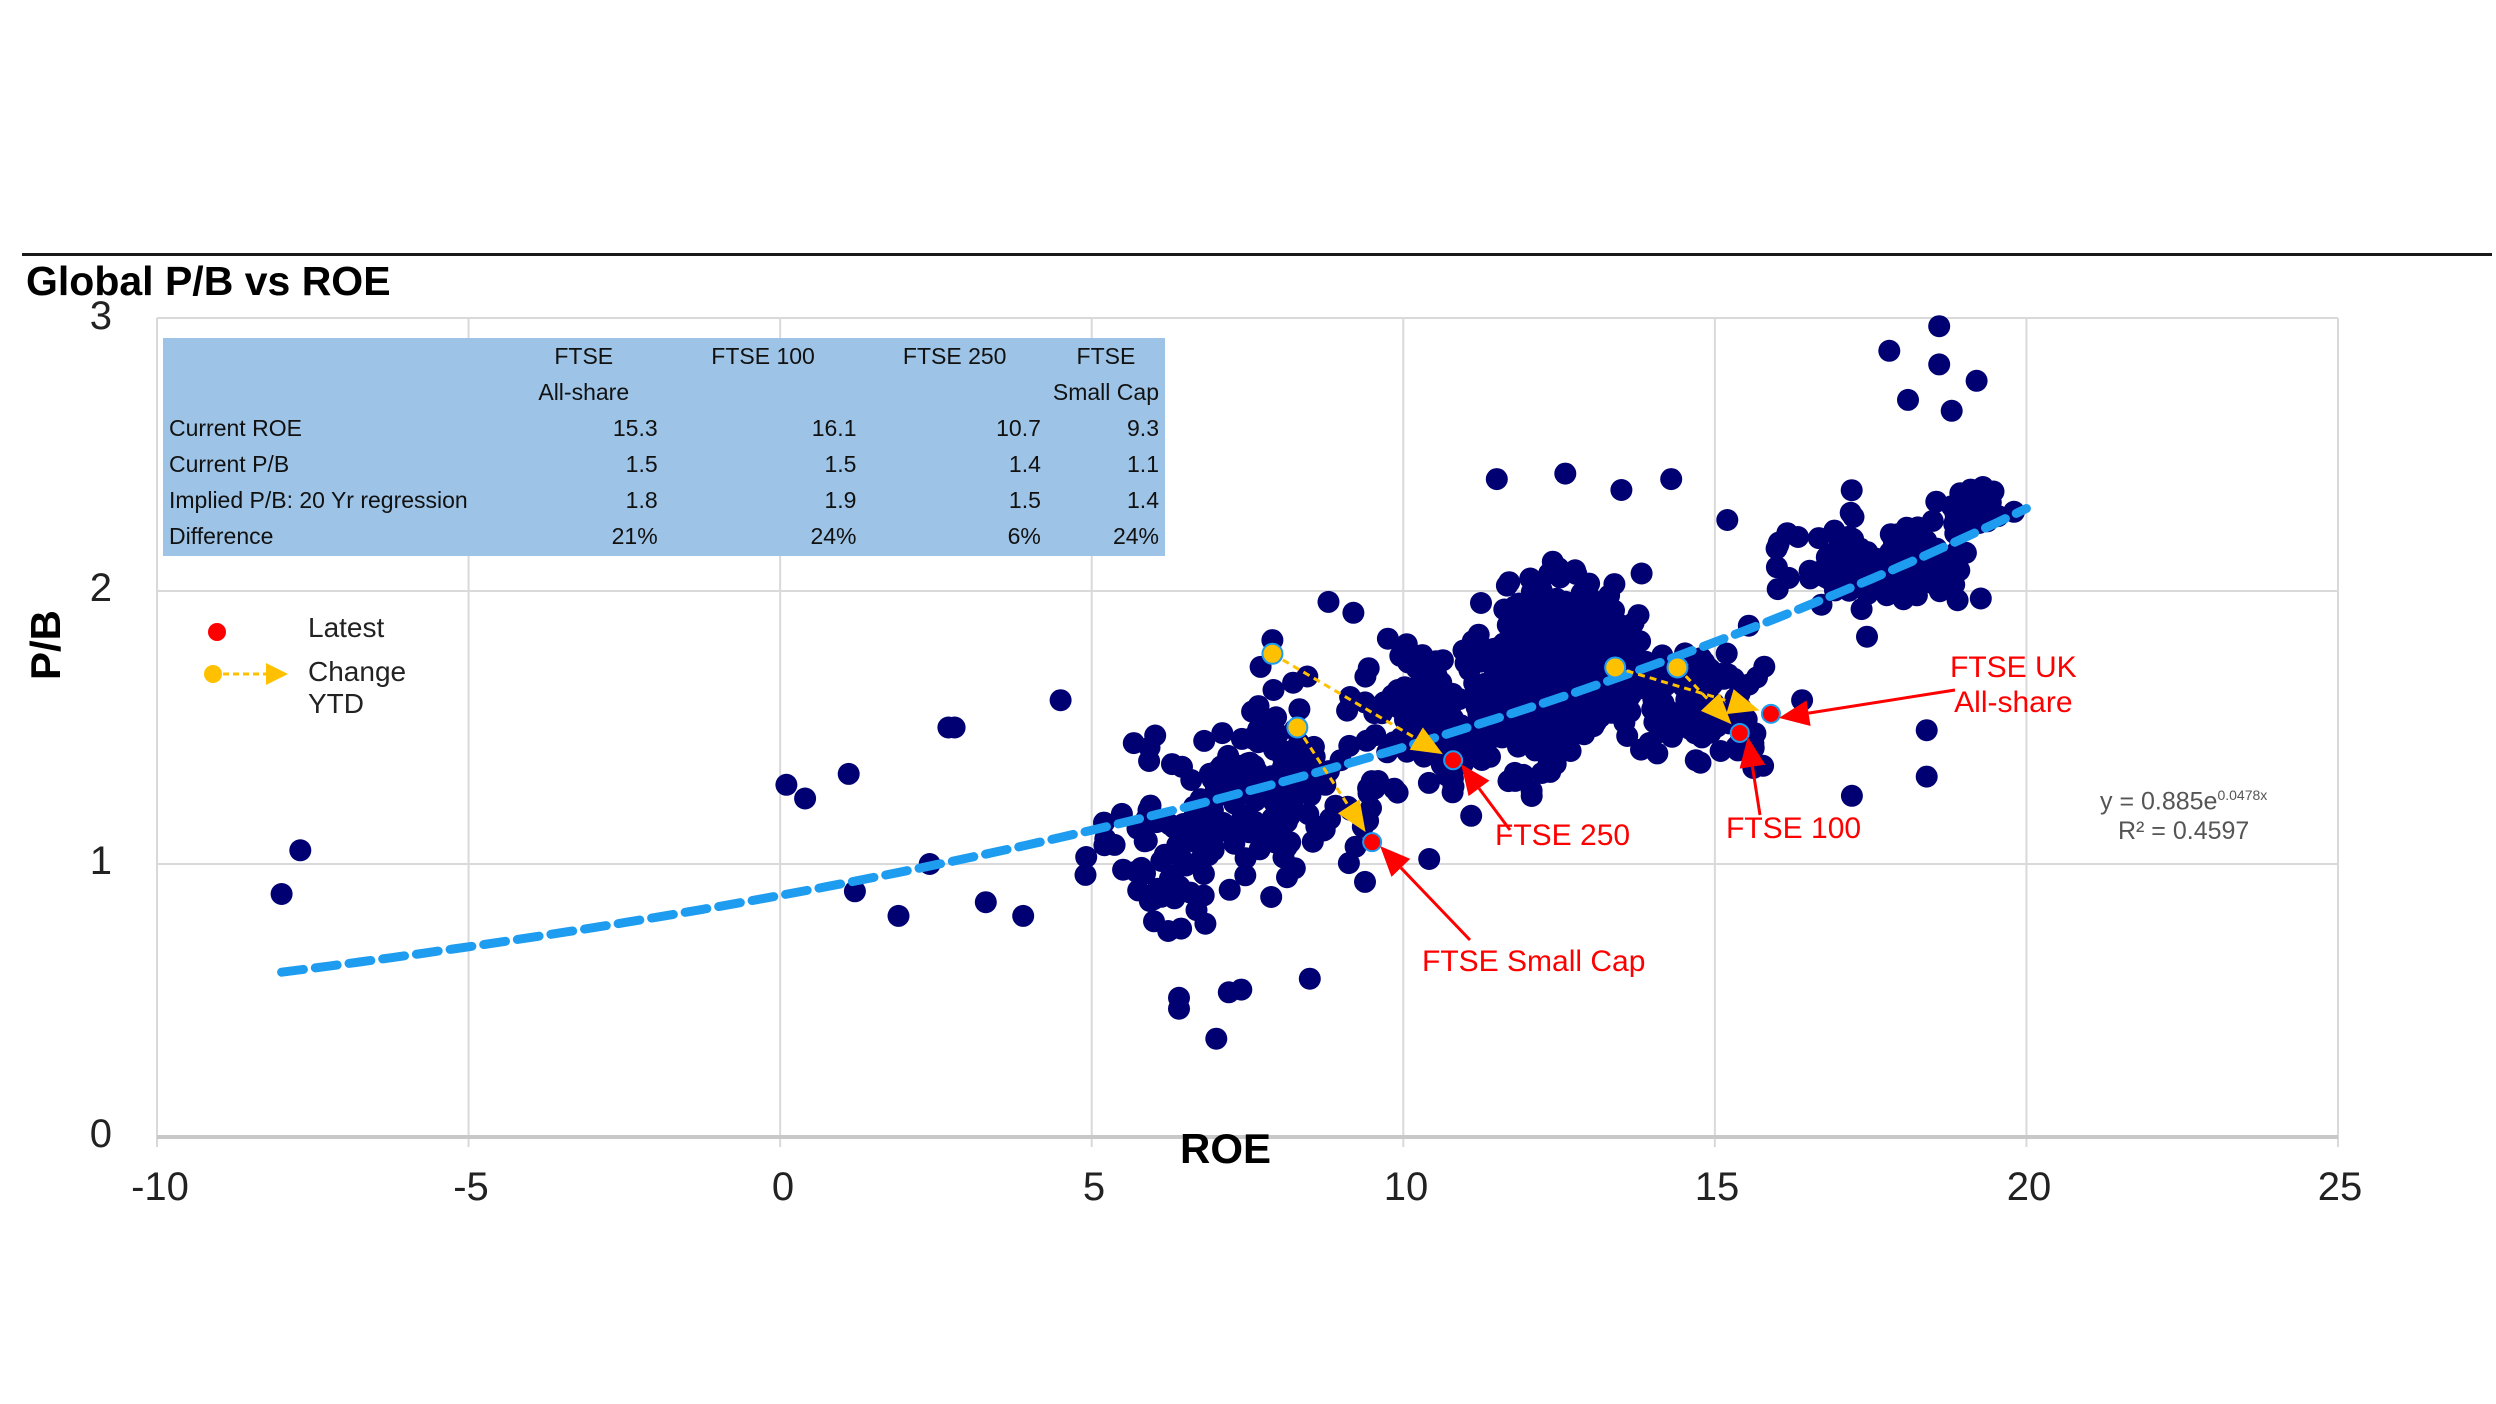 The height and width of the screenshot is (1404, 2496). I want to click on table-cell: 1.8, so click(641, 499).